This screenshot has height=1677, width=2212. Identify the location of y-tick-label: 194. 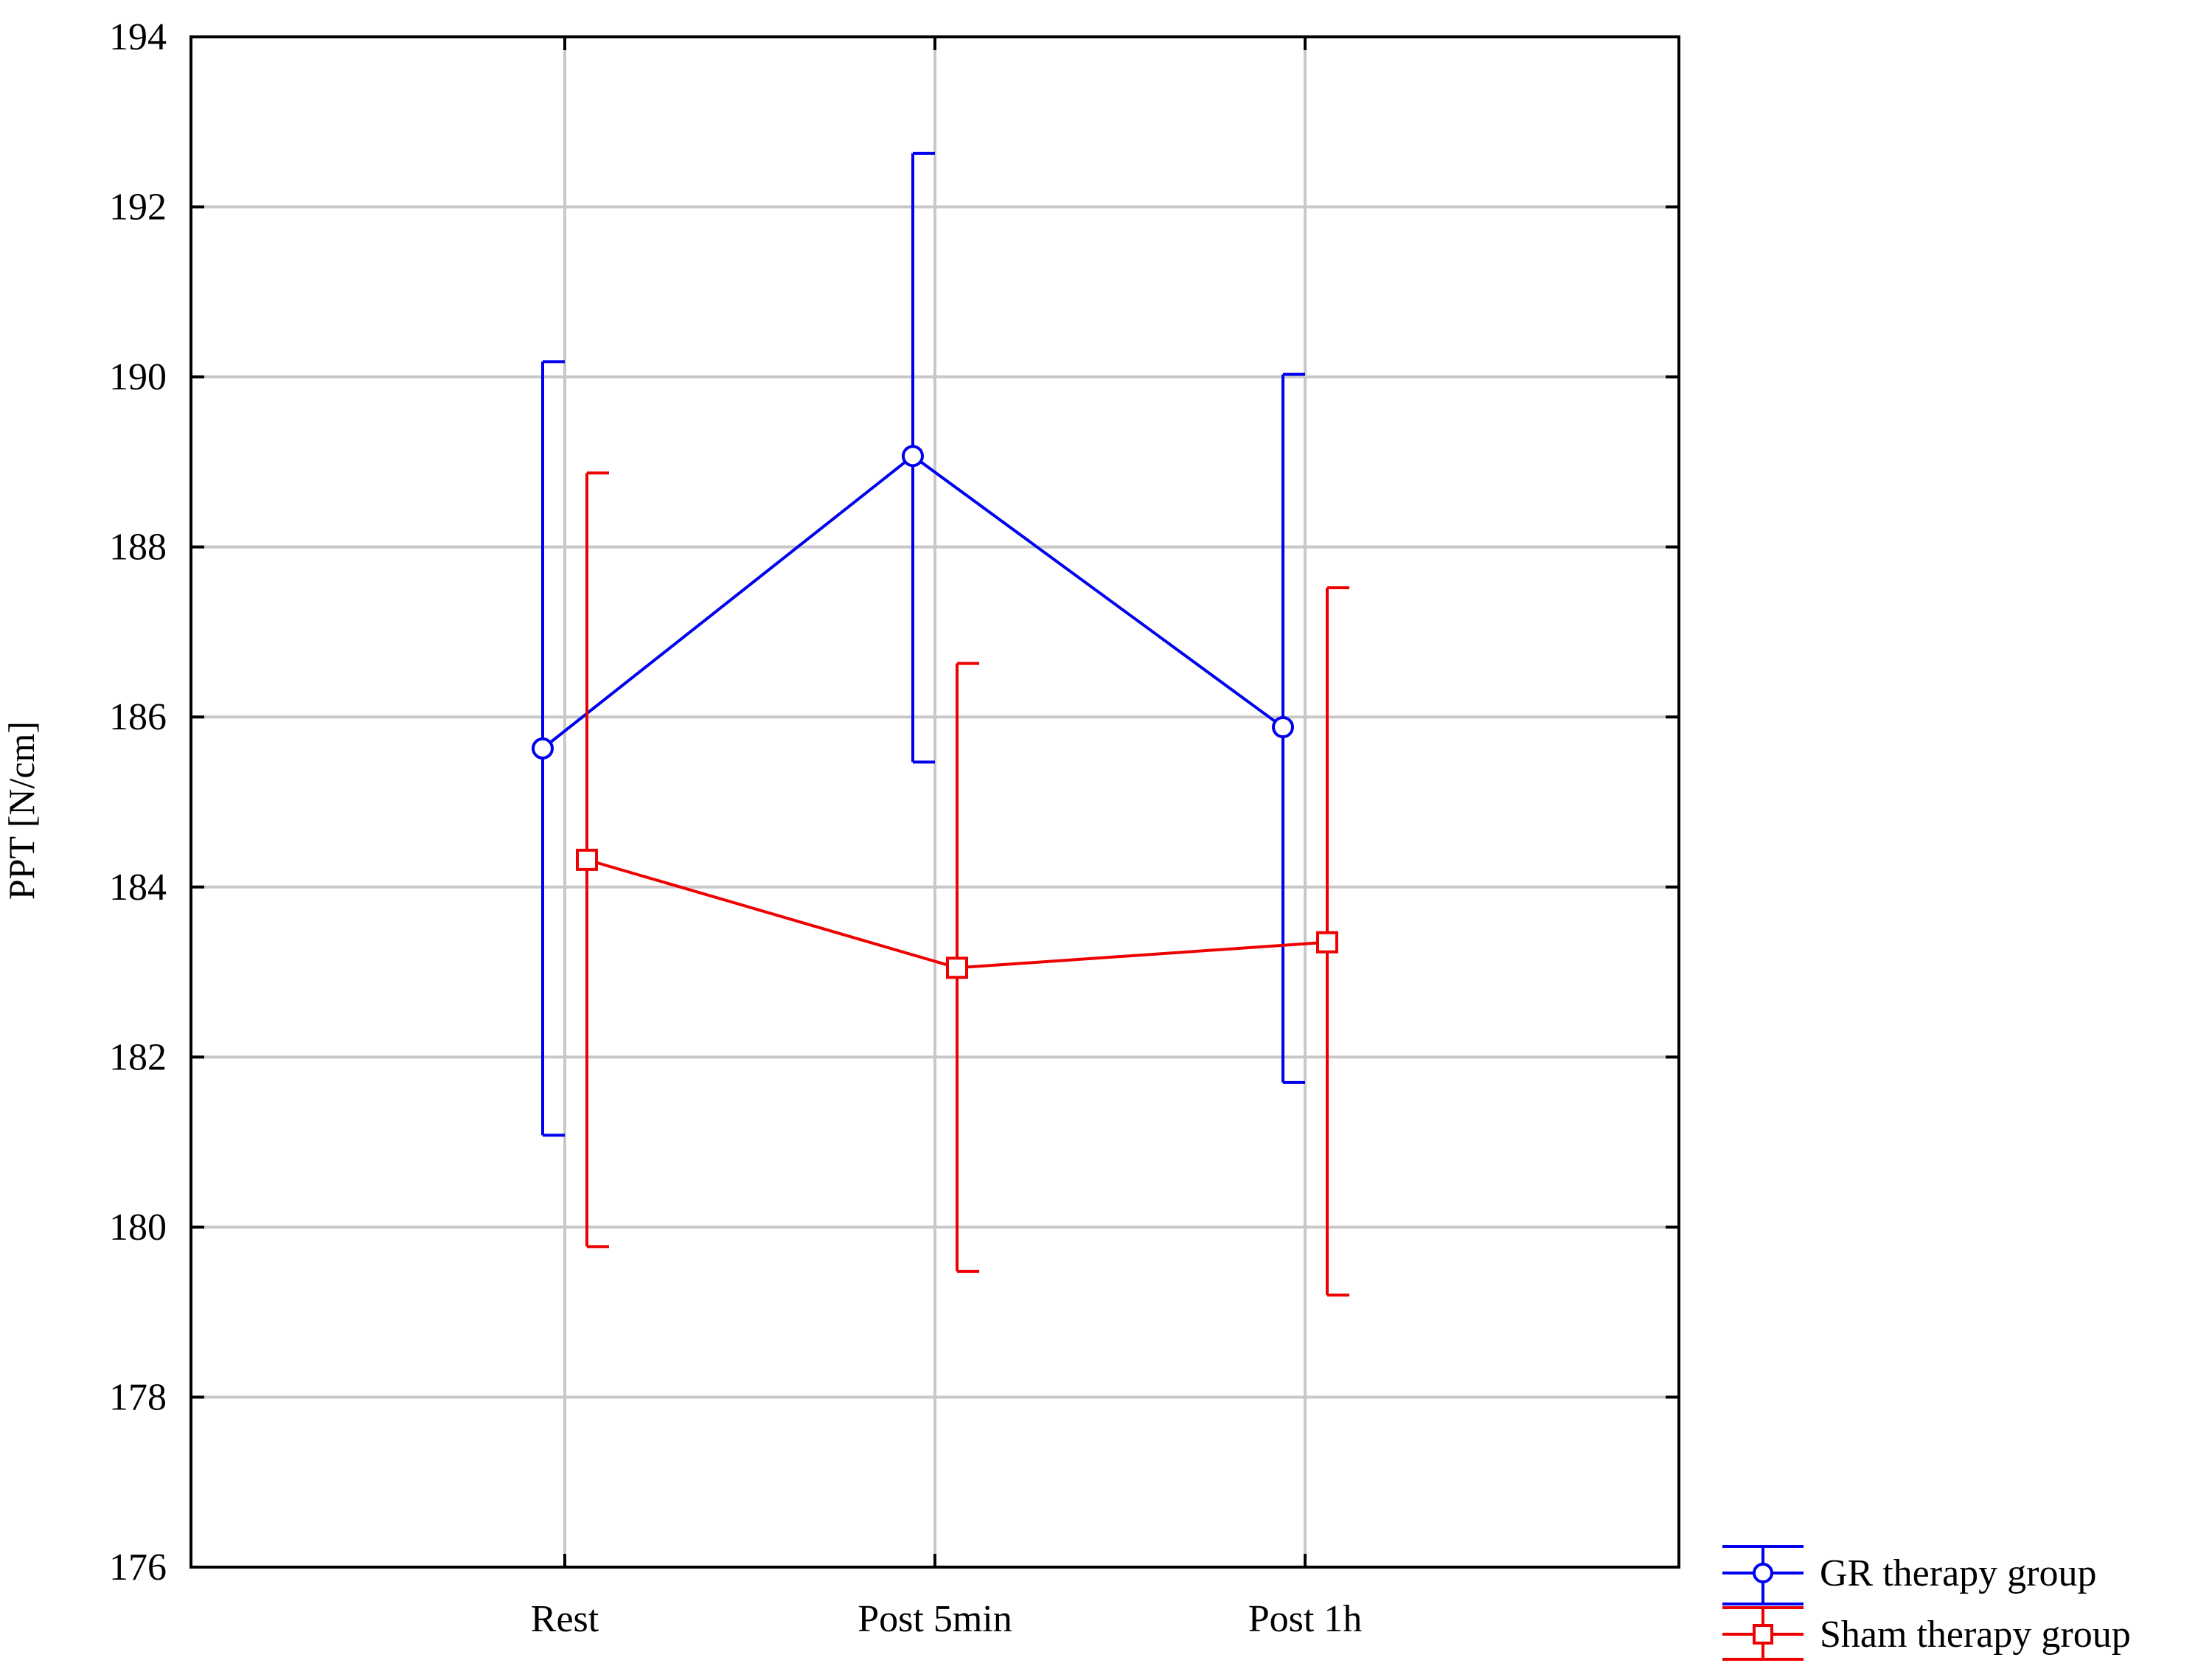
(138, 37).